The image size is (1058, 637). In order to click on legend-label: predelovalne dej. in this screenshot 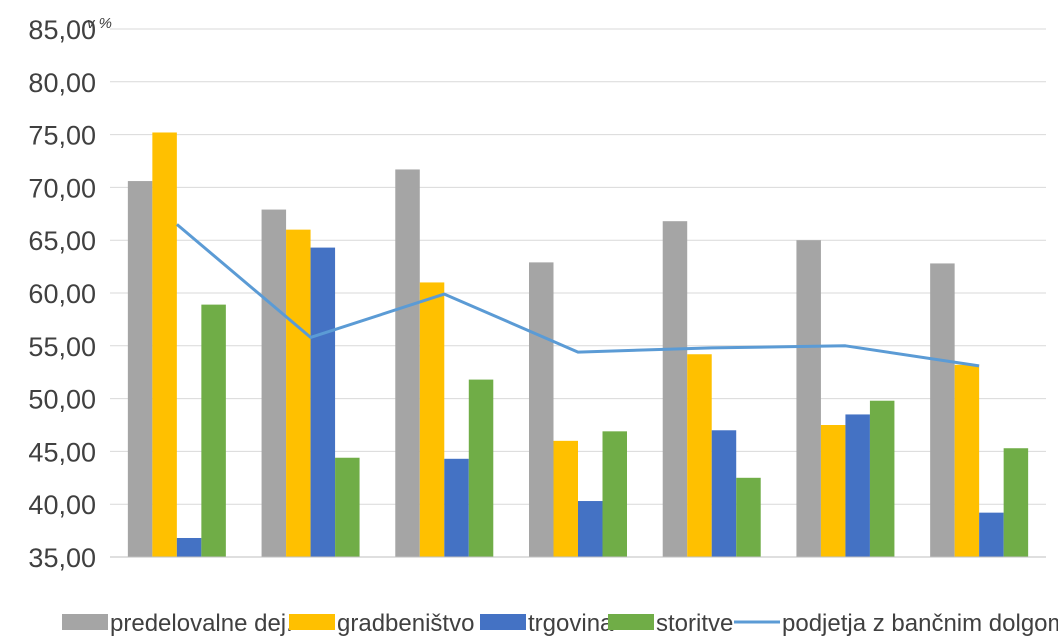, I will do `click(201, 623)`.